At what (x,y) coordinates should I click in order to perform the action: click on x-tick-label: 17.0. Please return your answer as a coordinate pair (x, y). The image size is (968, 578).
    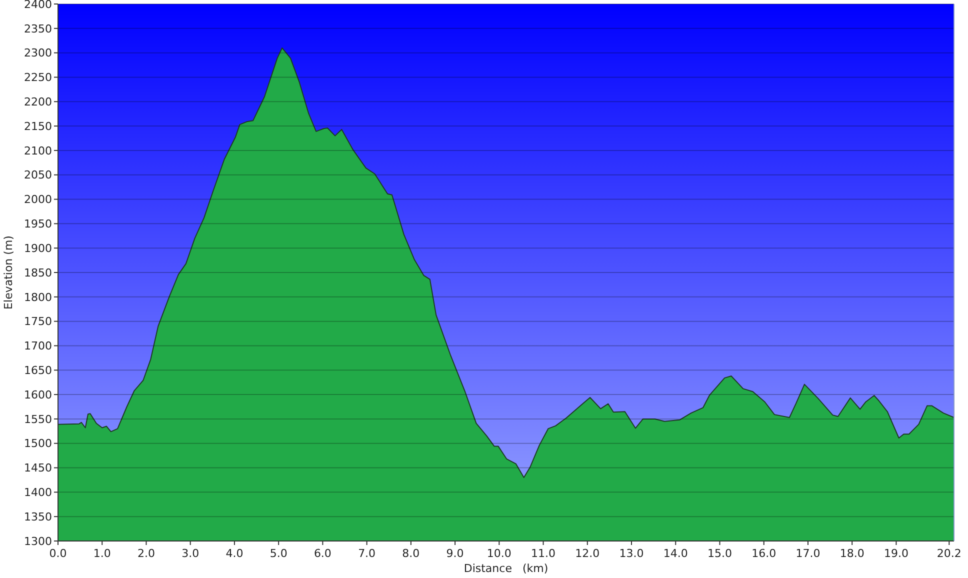
    Looking at the image, I should click on (808, 553).